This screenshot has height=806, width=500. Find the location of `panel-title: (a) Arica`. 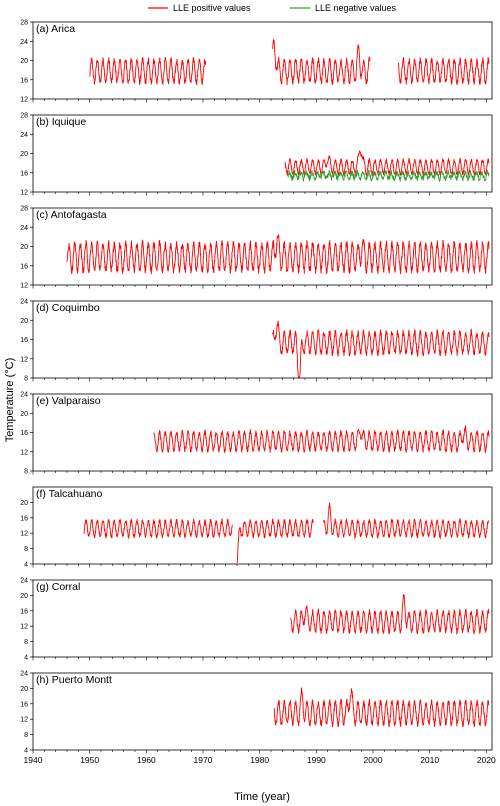

panel-title: (a) Arica is located at coordinates (55, 29).